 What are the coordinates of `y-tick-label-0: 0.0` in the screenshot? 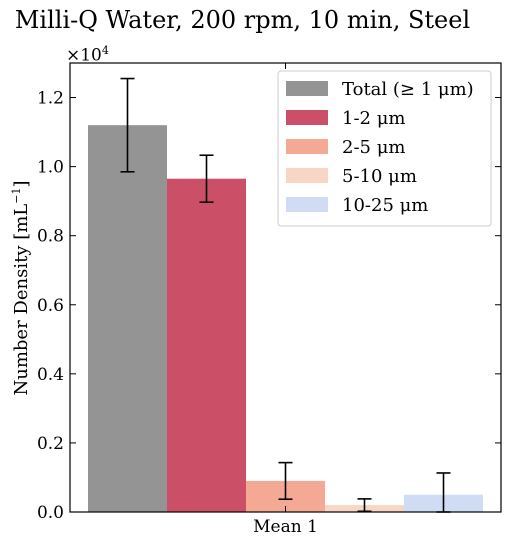 It's located at (50, 513).